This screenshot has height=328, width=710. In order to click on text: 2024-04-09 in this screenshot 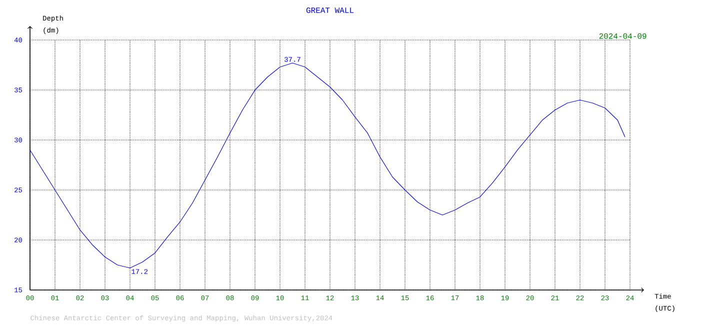, I will do `click(622, 36)`.